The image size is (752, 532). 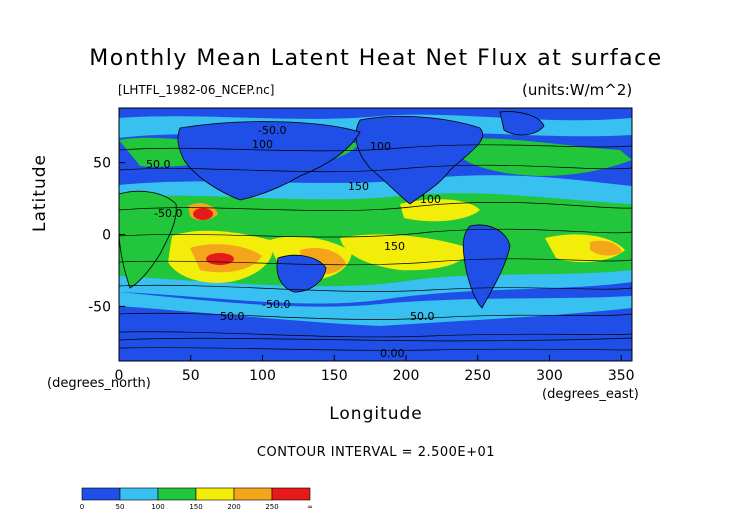 What do you see at coordinates (440, 210) in the screenshot?
I see `yellow-region-north-pacific-sub` at bounding box center [440, 210].